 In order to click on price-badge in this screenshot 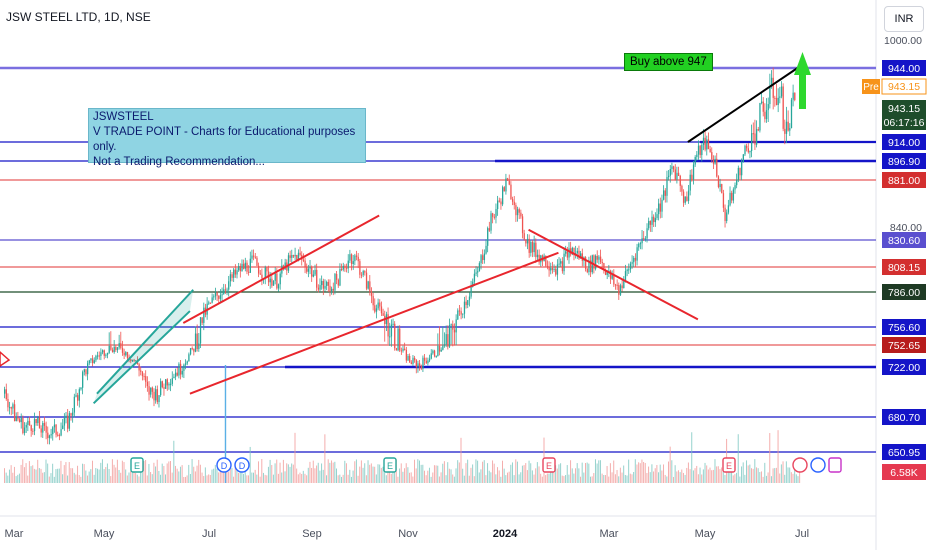, I will do `click(904, 115)`.